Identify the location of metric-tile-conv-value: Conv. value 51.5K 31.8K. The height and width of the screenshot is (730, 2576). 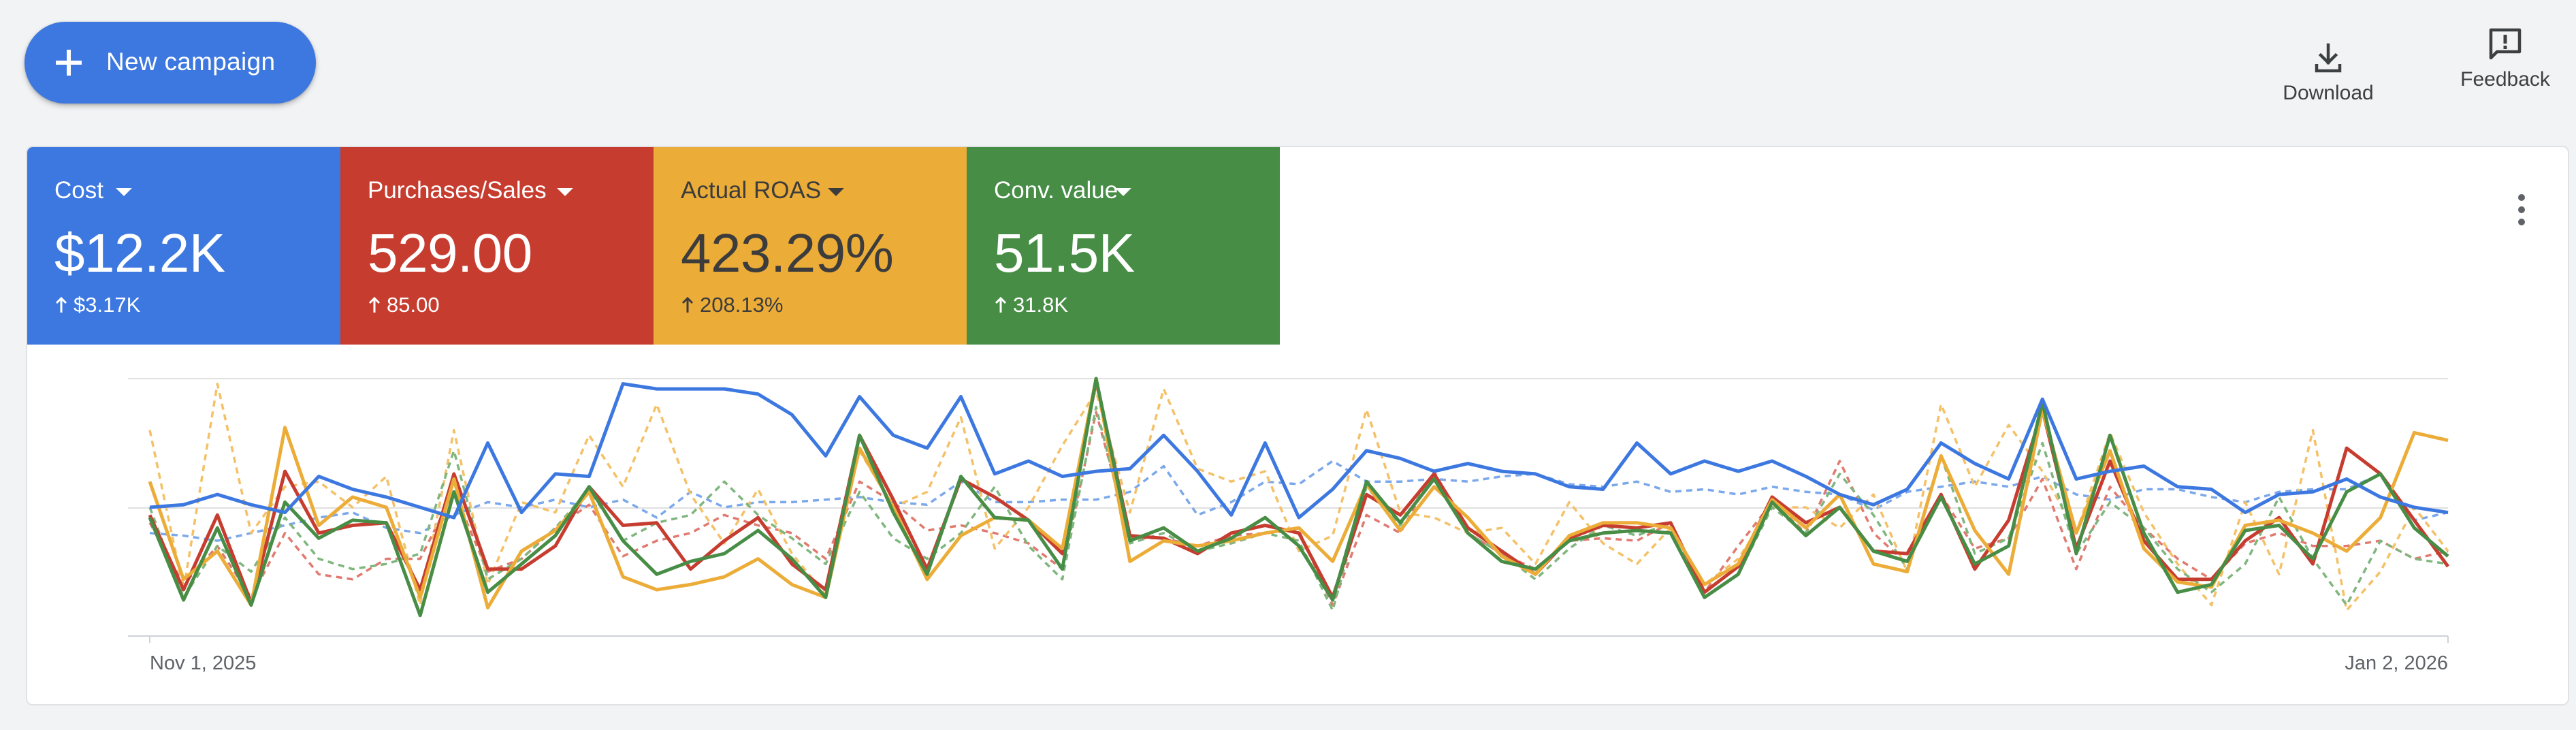
(1124, 246).